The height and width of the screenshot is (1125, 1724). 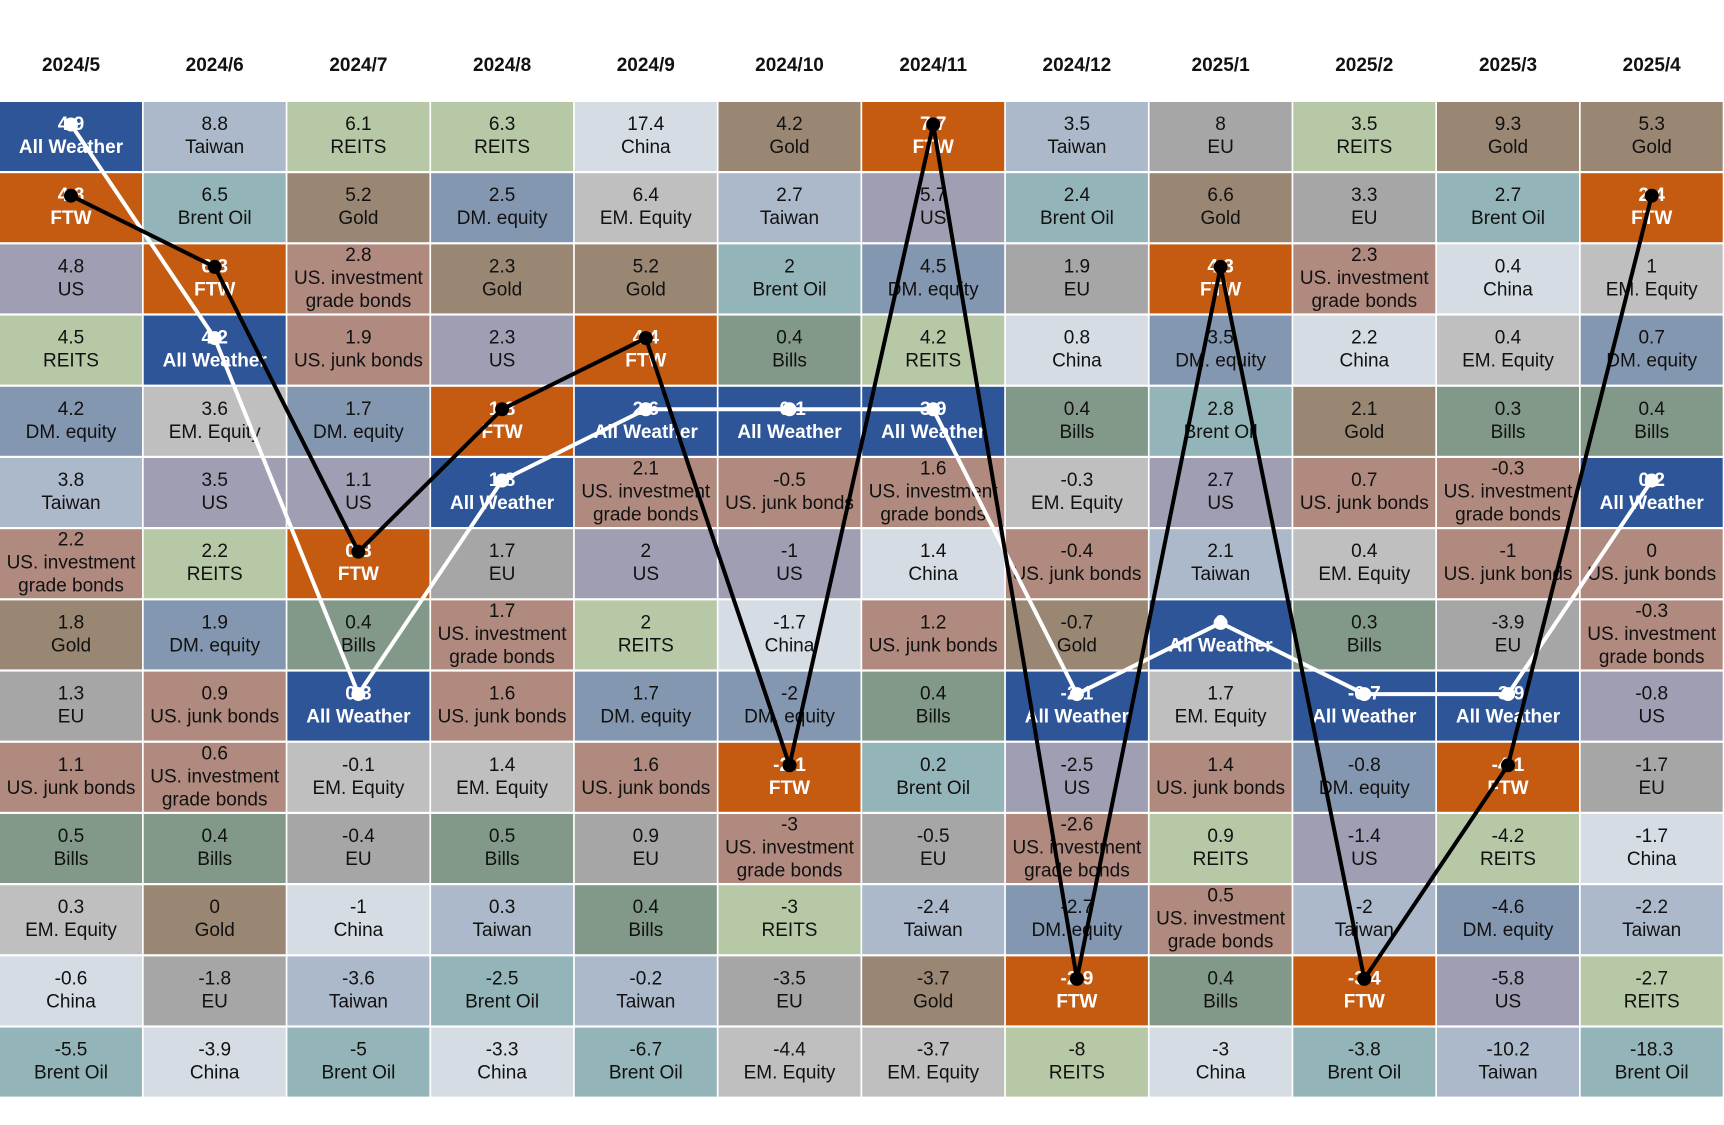 What do you see at coordinates (789, 551) in the screenshot?
I see `cell-value: -1` at bounding box center [789, 551].